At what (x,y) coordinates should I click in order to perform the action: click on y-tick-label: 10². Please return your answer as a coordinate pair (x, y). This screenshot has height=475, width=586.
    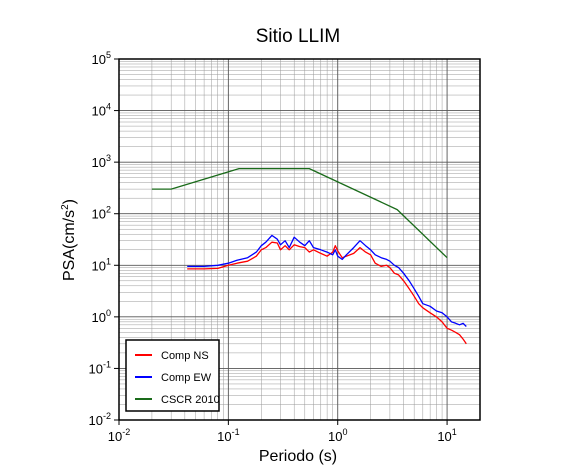
    Looking at the image, I should click on (101, 213).